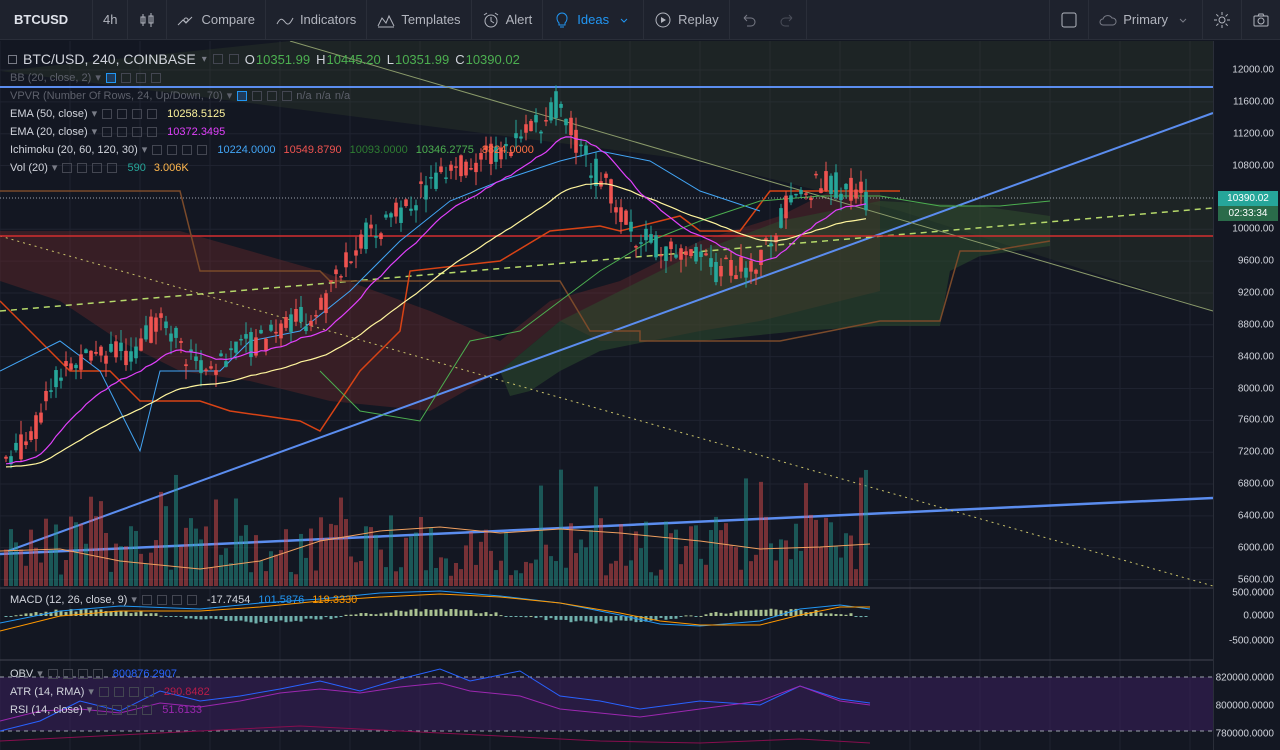 Image resolution: width=1280 pixels, height=750 pixels. What do you see at coordinates (1255, 388) in the screenshot?
I see `price-tick: 8000.00` at bounding box center [1255, 388].